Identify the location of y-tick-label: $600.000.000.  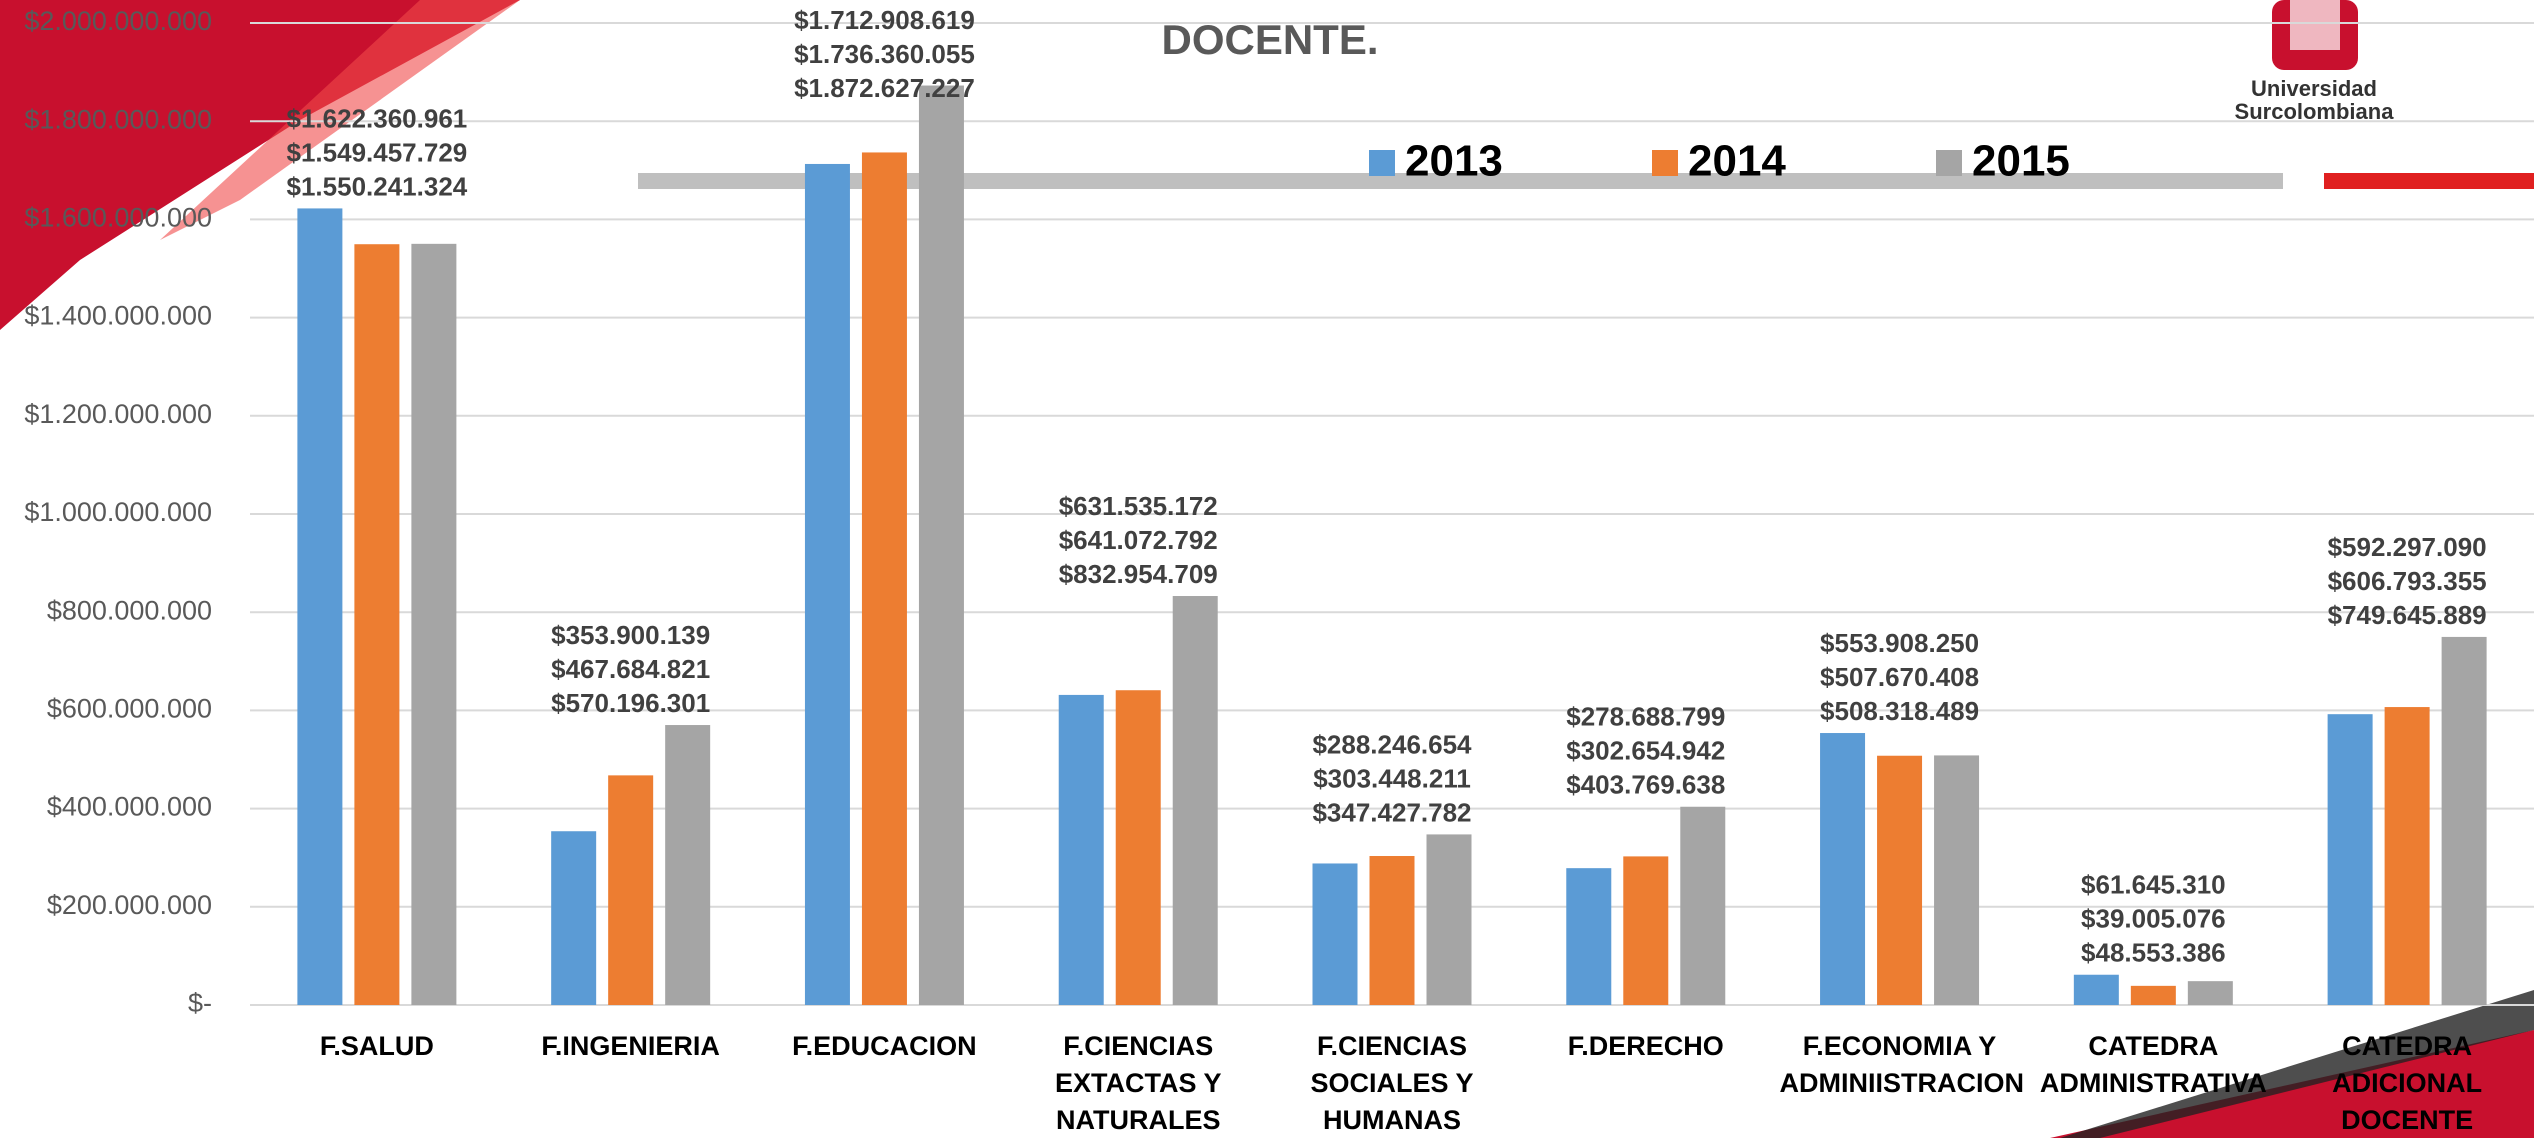
(129, 709).